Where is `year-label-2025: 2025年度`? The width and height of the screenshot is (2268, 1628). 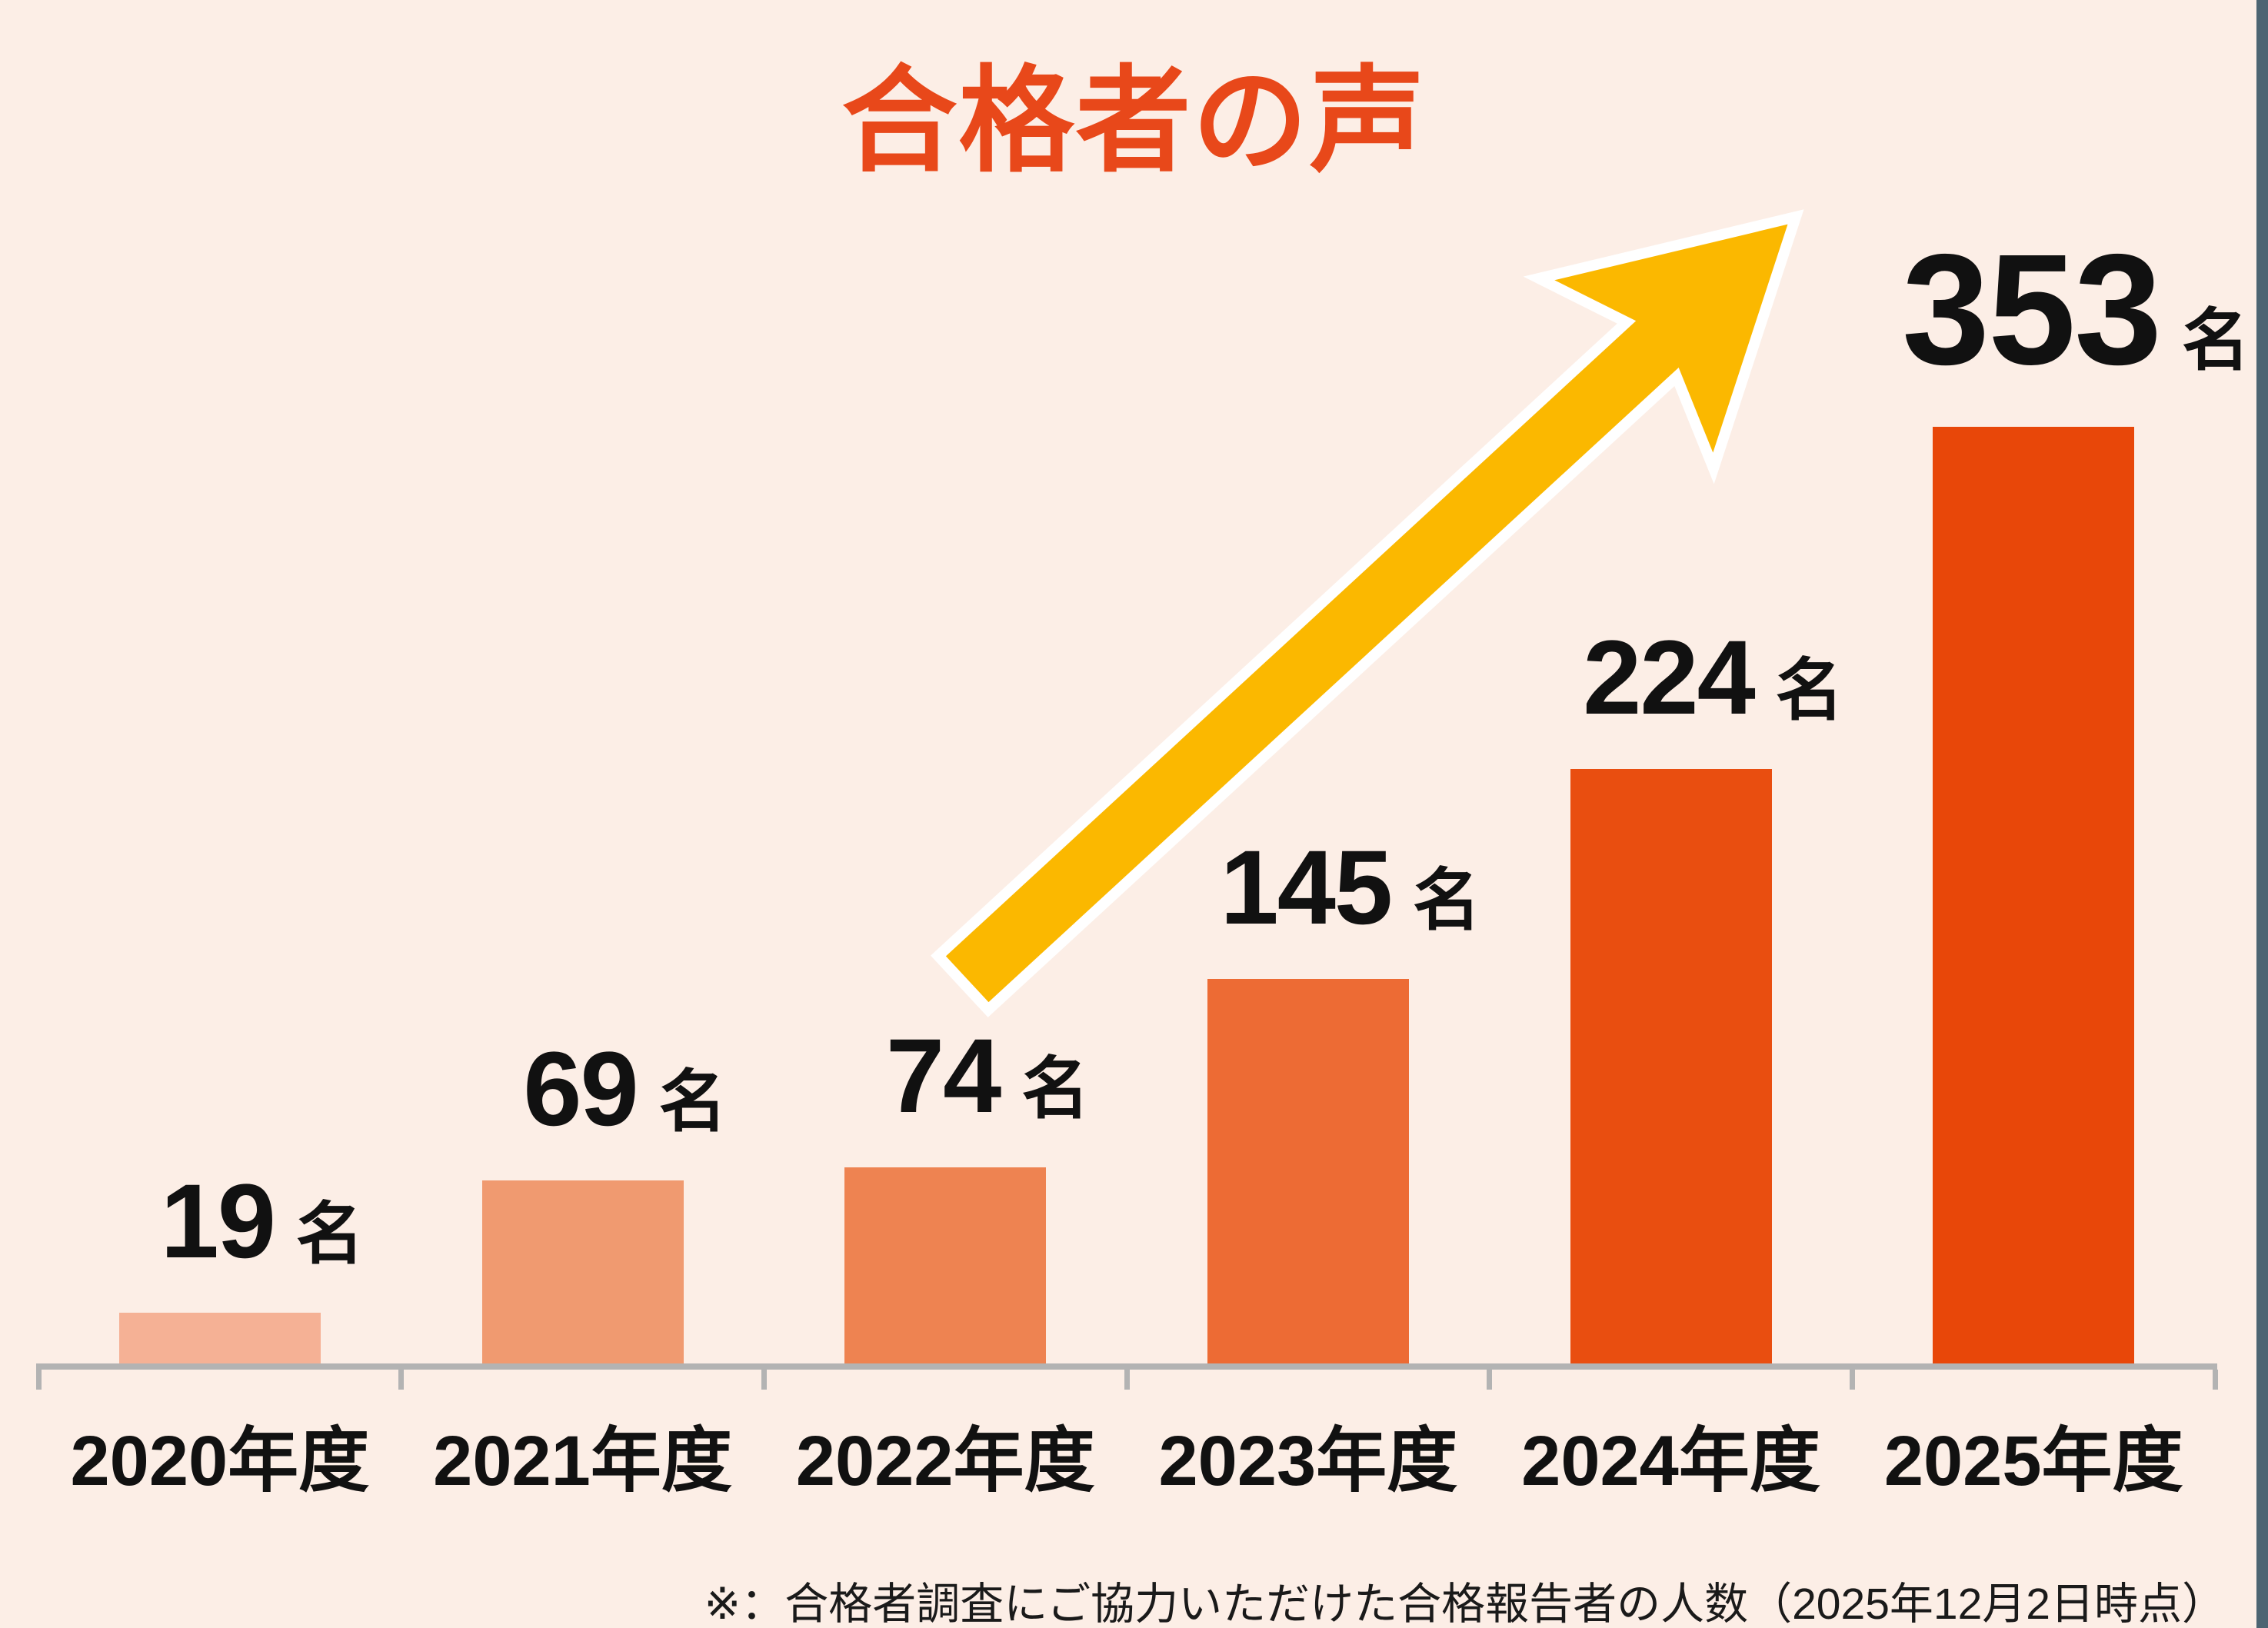 year-label-2025: 2025年度 is located at coordinates (2033, 1461).